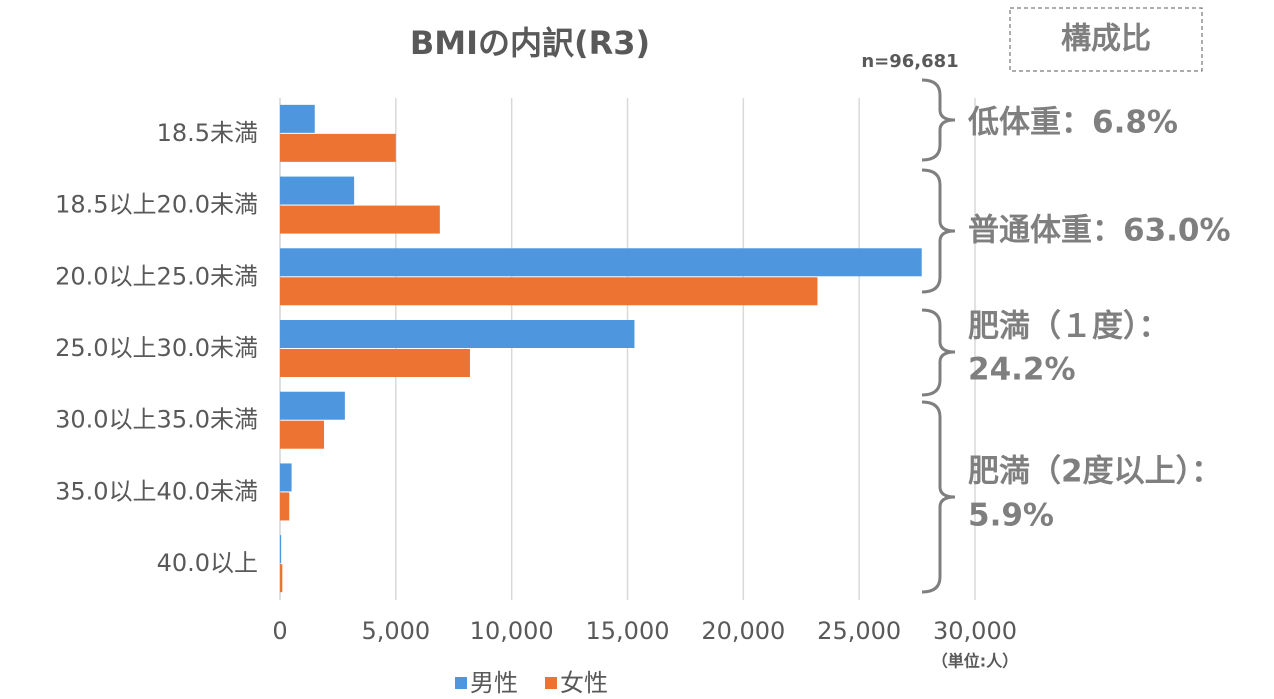  I want to click on legend-label: 女性, so click(584, 683).